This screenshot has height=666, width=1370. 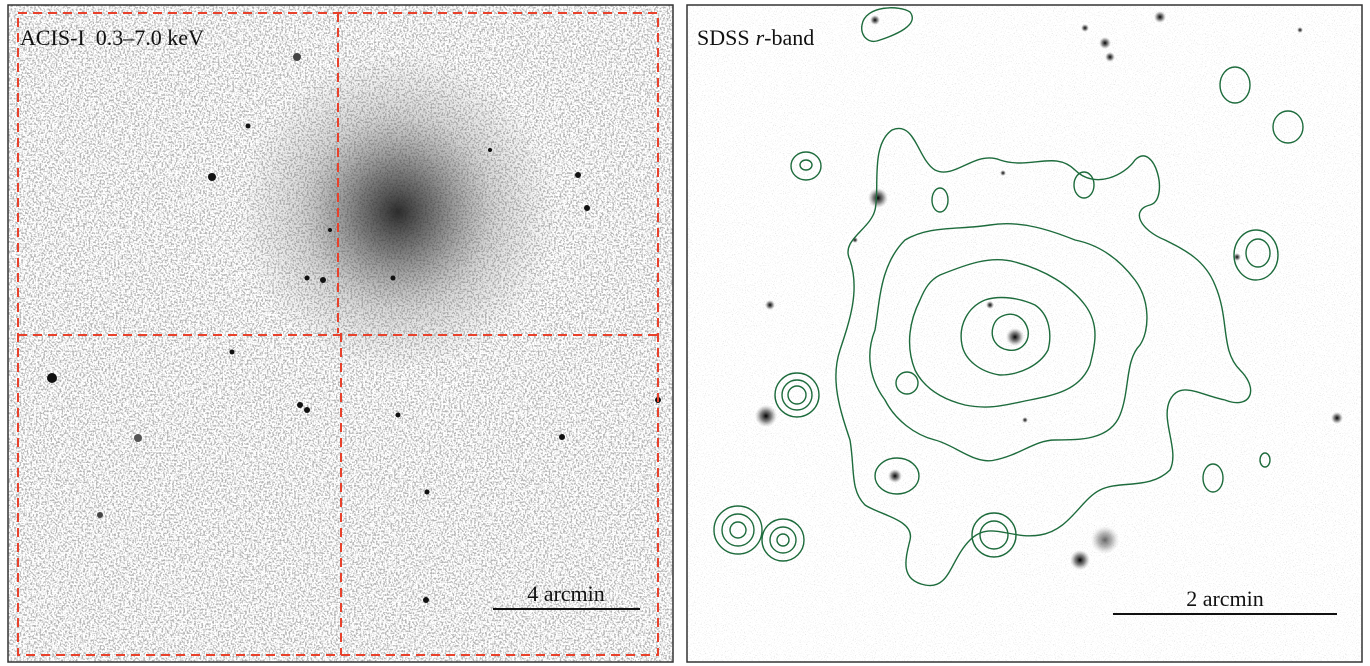 I want to click on label-part: r, so click(x=760, y=37).